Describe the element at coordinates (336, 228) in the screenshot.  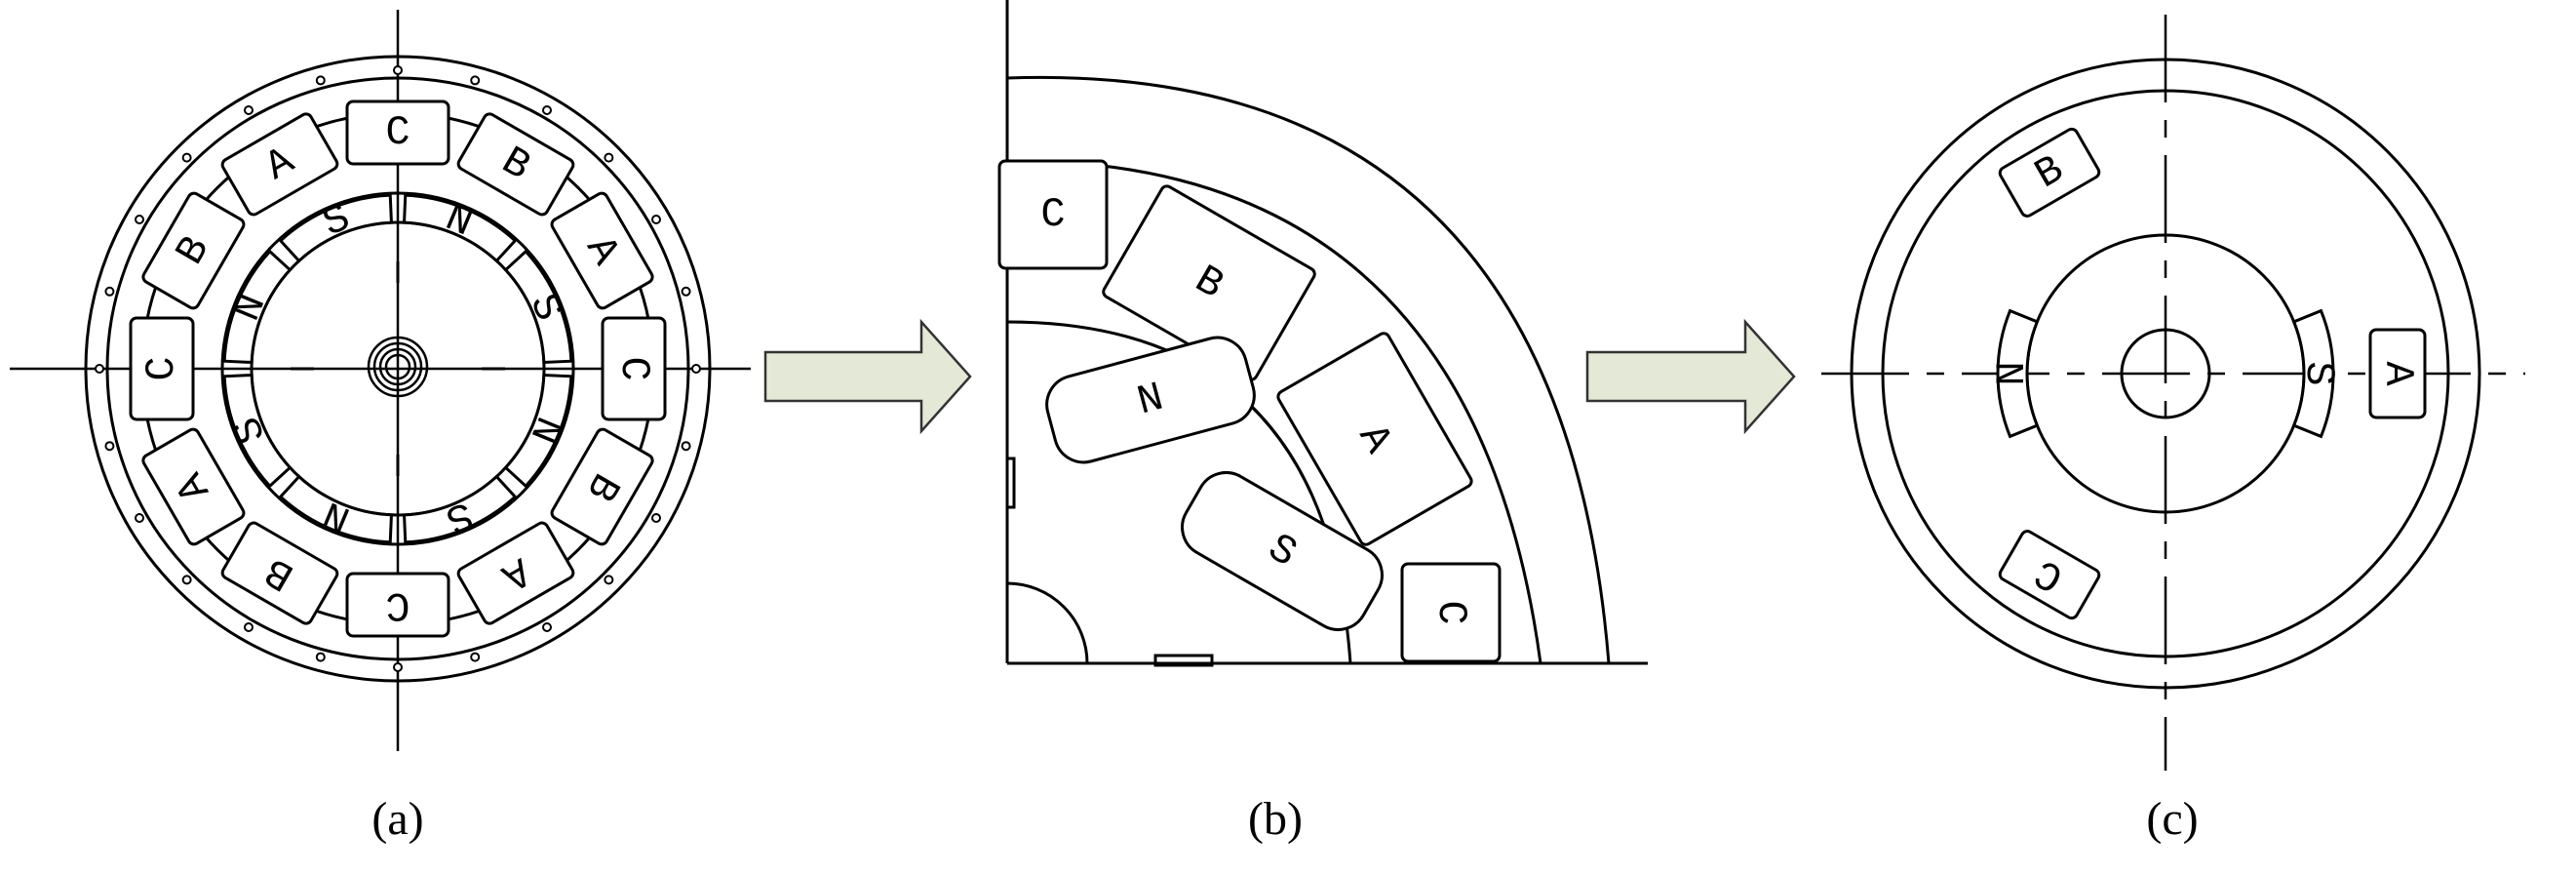
I see `rotor-magnet-a-7-shape` at that location.